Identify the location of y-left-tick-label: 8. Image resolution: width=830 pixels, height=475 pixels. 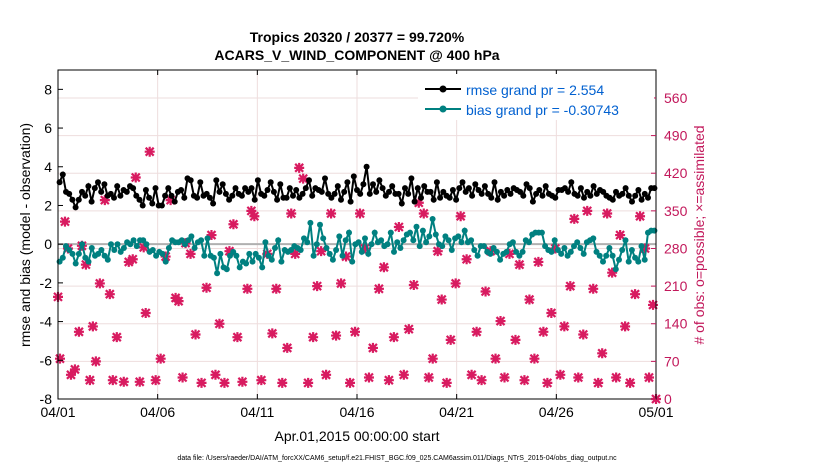
(48, 89).